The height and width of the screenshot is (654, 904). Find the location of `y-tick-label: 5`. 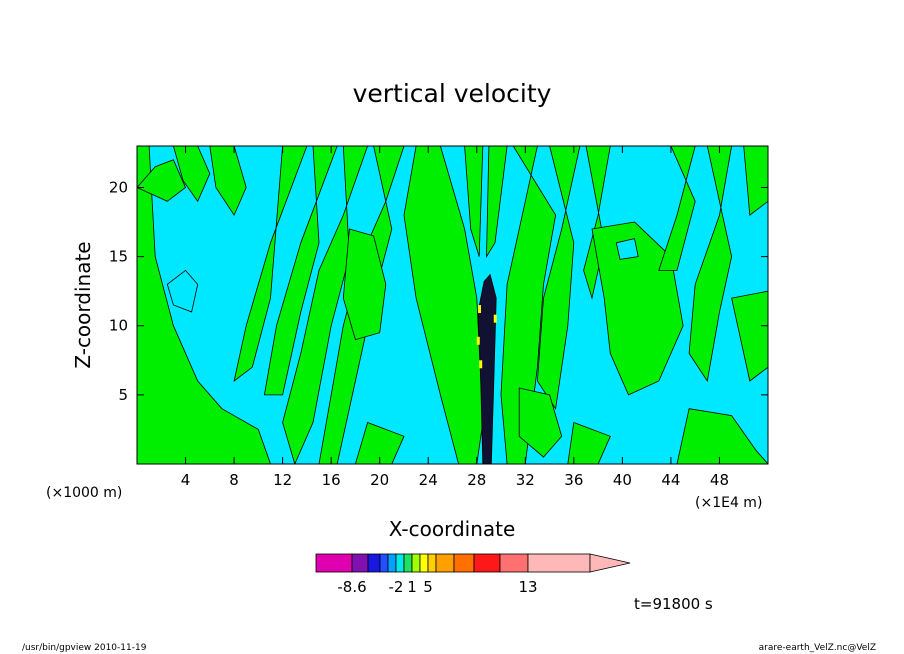

y-tick-label: 5 is located at coordinates (123, 395).